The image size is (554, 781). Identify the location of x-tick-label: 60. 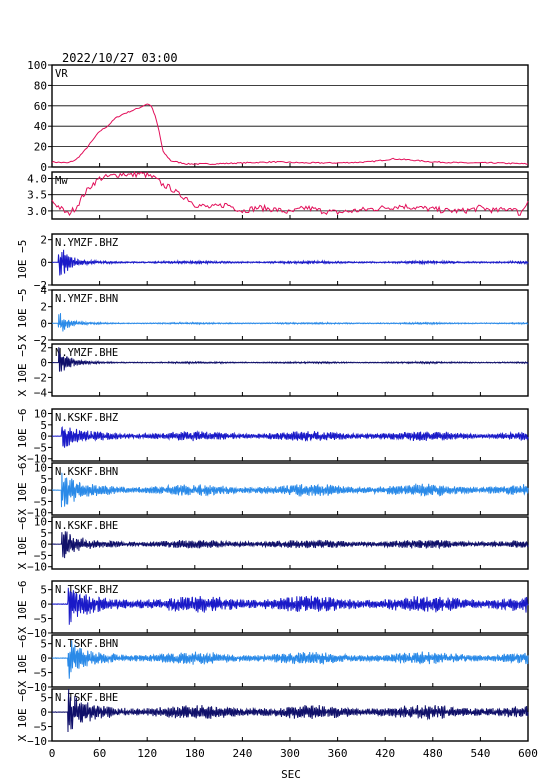
(99, 753).